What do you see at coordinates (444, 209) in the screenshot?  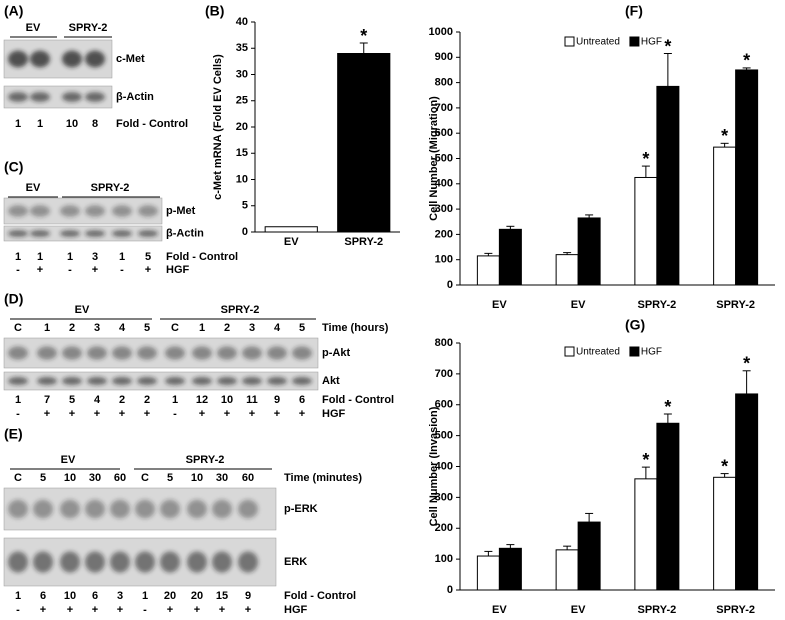 I see `y-tick-label: 300` at bounding box center [444, 209].